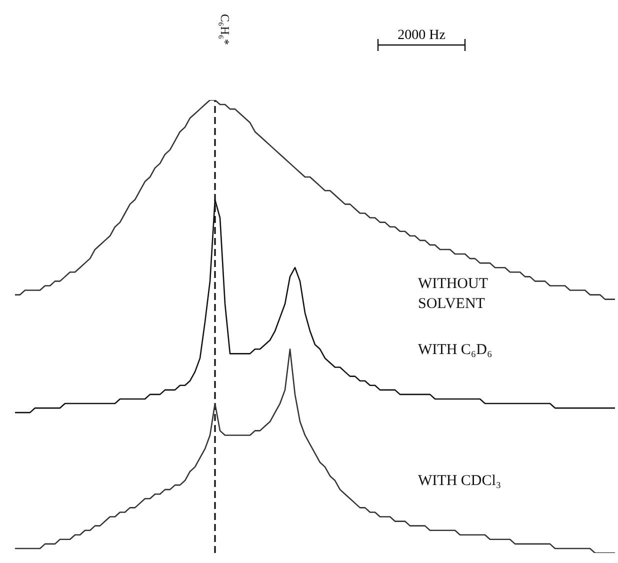 The height and width of the screenshot is (563, 618). I want to click on series-label: WITHOUT SOLVENT, so click(453, 294).